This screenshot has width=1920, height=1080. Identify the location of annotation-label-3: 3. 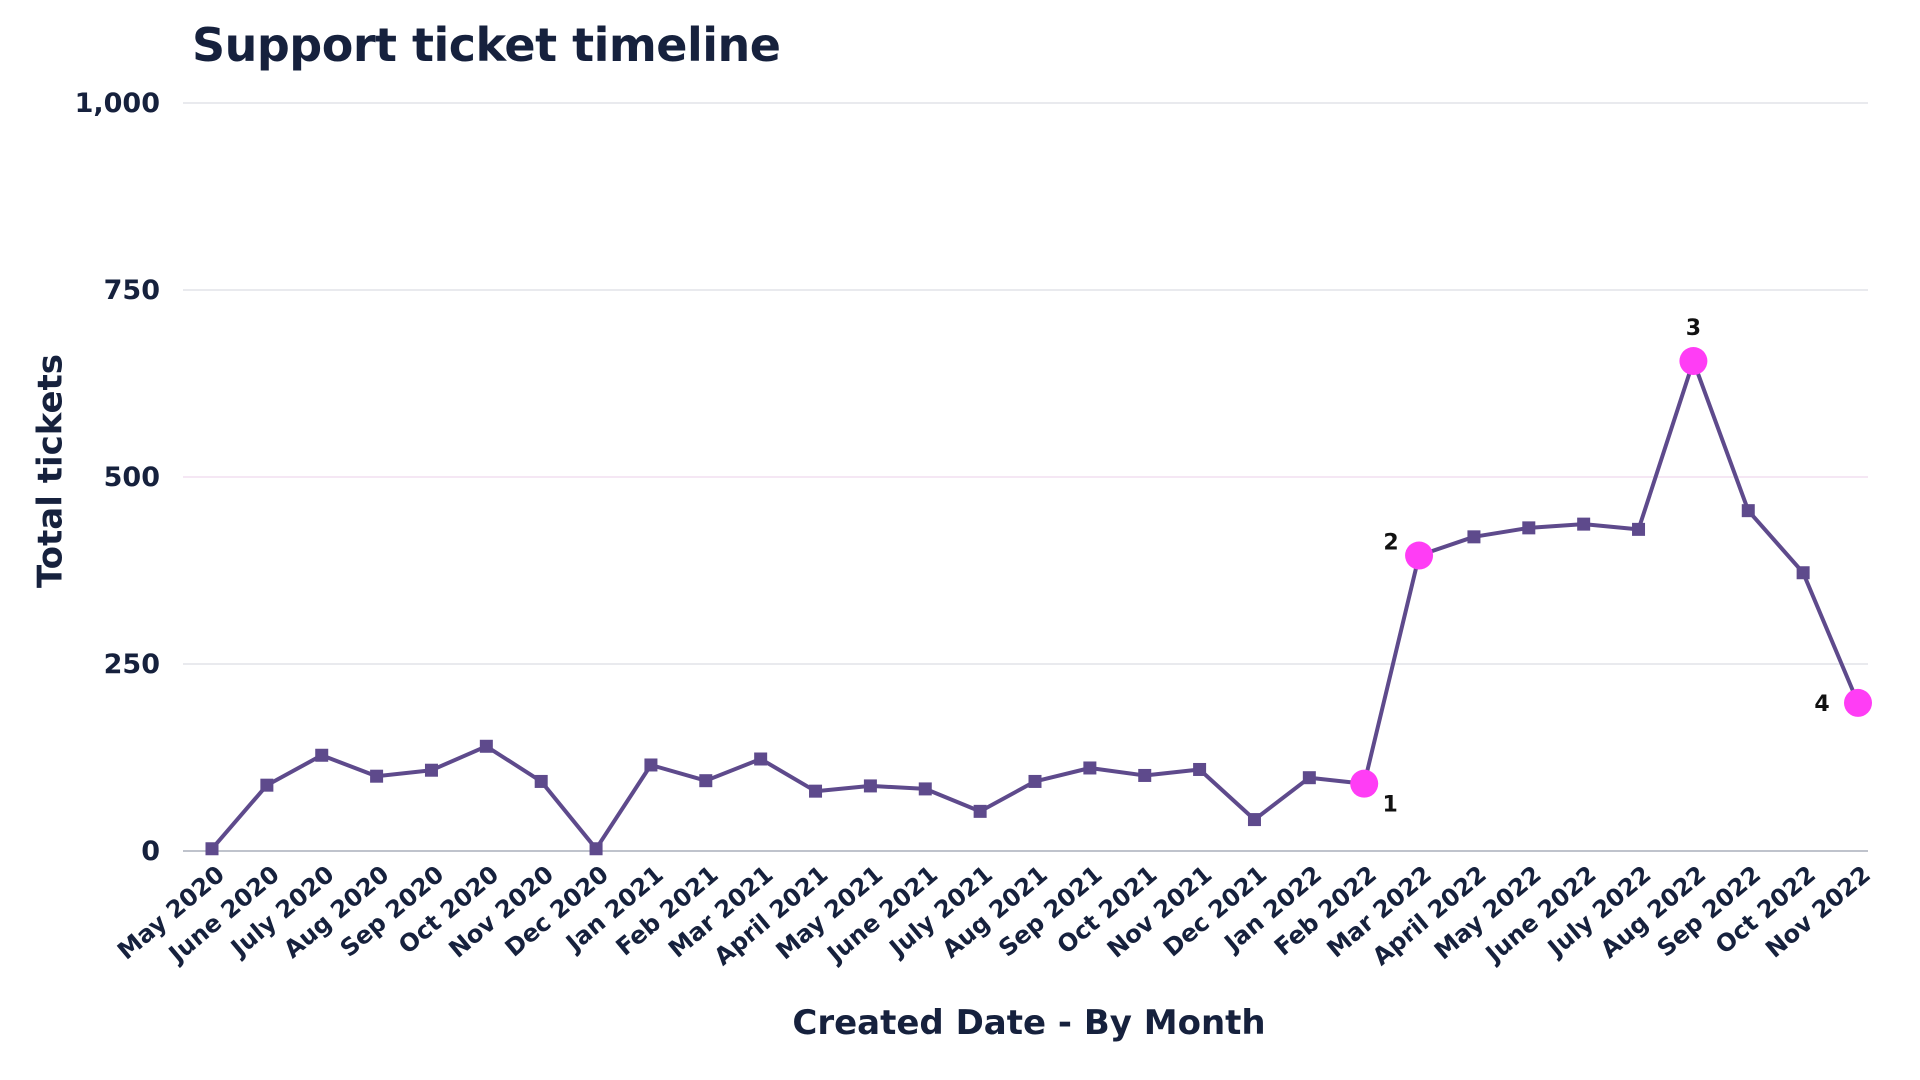
(1693, 328).